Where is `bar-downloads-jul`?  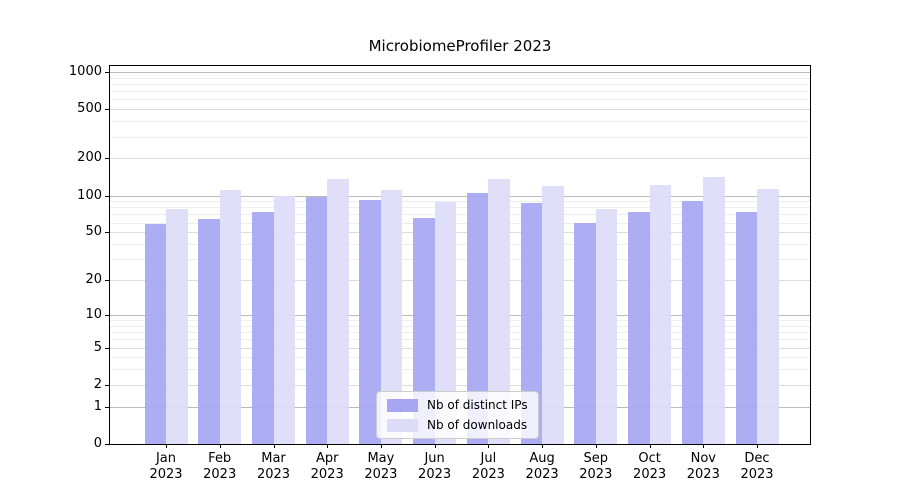 bar-downloads-jul is located at coordinates (499, 311).